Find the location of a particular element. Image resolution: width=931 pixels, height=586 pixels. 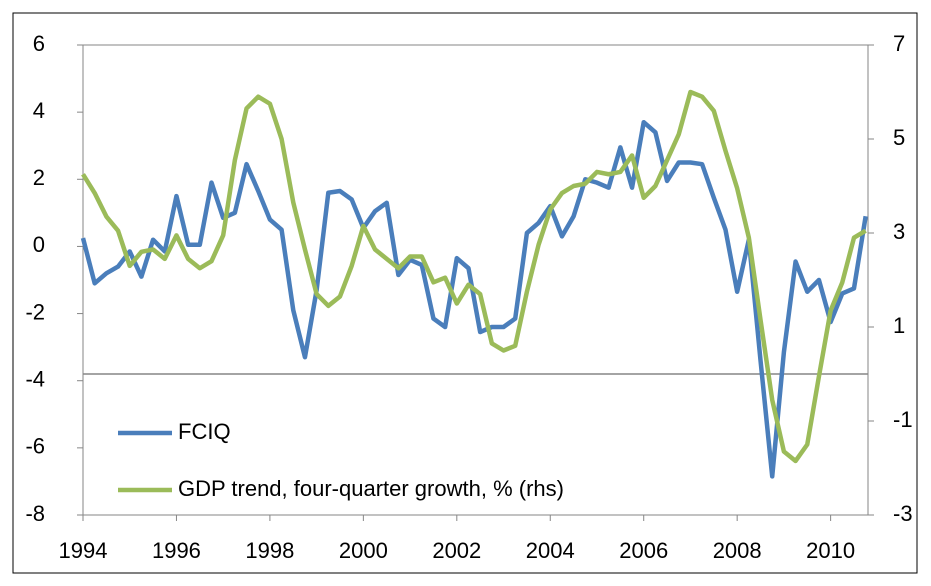

x-tick-label: 1996 is located at coordinates (176, 550).